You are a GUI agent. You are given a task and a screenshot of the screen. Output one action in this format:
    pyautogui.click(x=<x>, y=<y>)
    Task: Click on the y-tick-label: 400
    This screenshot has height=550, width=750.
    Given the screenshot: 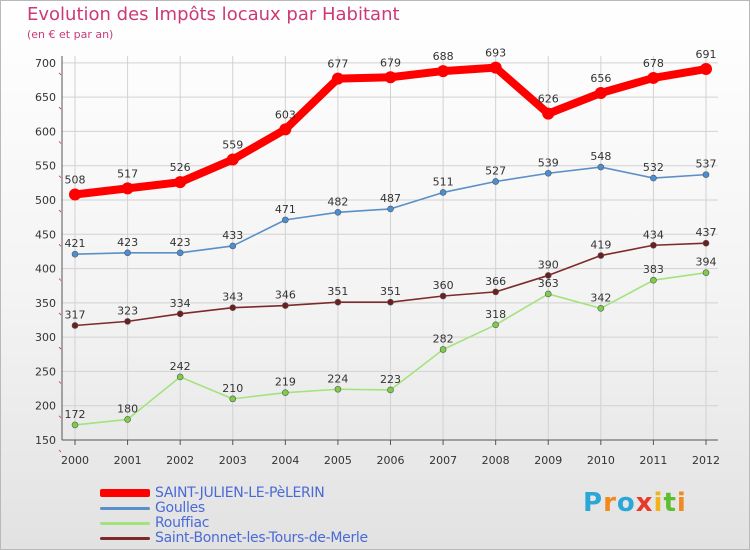 What is the action you would take?
    pyautogui.click(x=45, y=269)
    